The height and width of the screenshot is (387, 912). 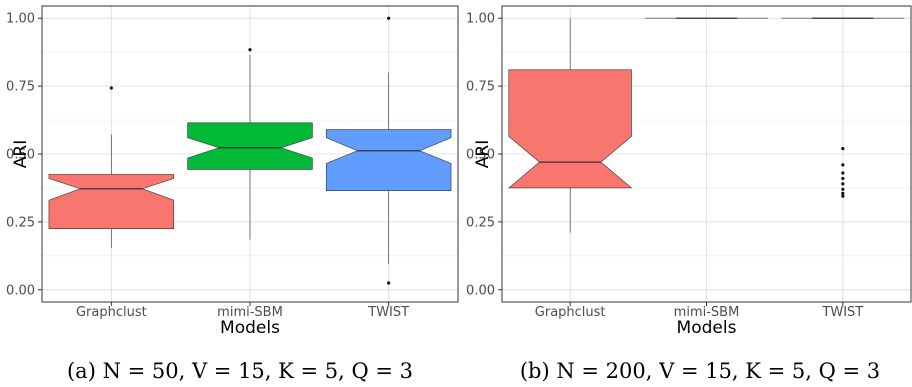 What do you see at coordinates (700, 371) in the screenshot?
I see `figure-caption: (b) N = 200, V = 15, K = 5, Q = 3` at bounding box center [700, 371].